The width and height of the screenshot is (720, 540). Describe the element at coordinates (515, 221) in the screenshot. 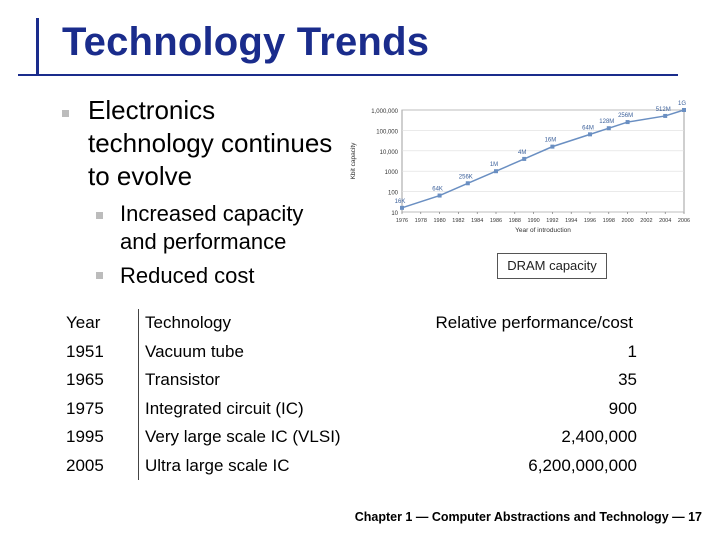

I see `x-tick-label: 1988` at that location.